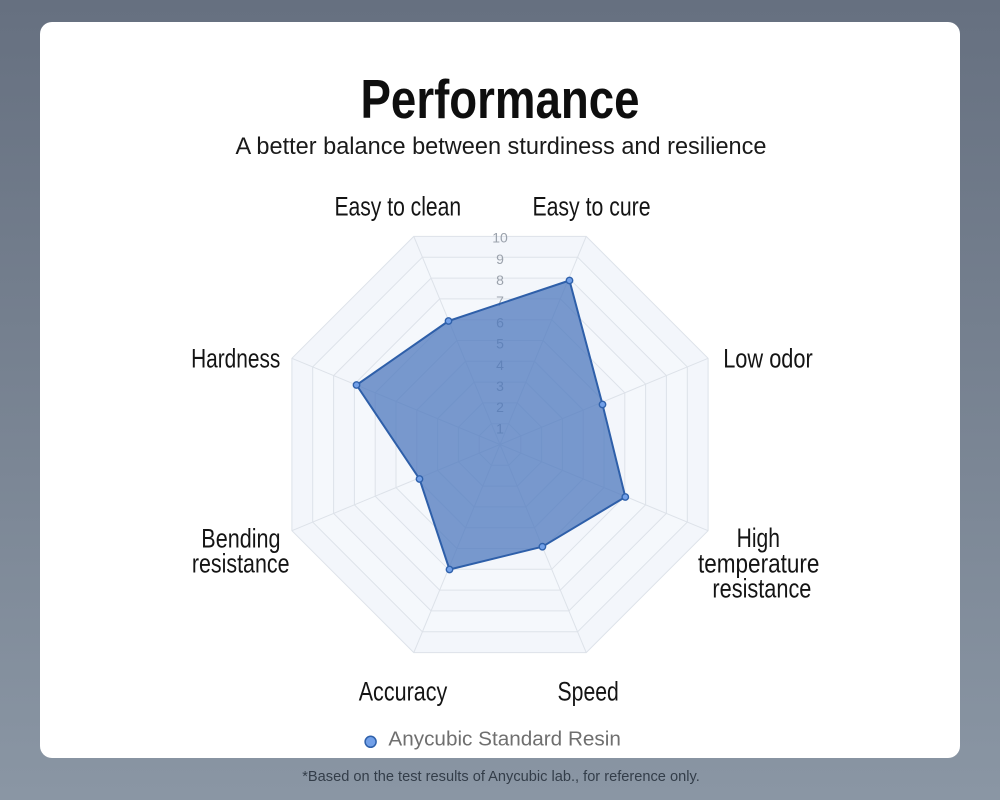 Image resolution: width=1000 pixels, height=800 pixels. What do you see at coordinates (500, 280) in the screenshot?
I see `svg-text: 8` at bounding box center [500, 280].